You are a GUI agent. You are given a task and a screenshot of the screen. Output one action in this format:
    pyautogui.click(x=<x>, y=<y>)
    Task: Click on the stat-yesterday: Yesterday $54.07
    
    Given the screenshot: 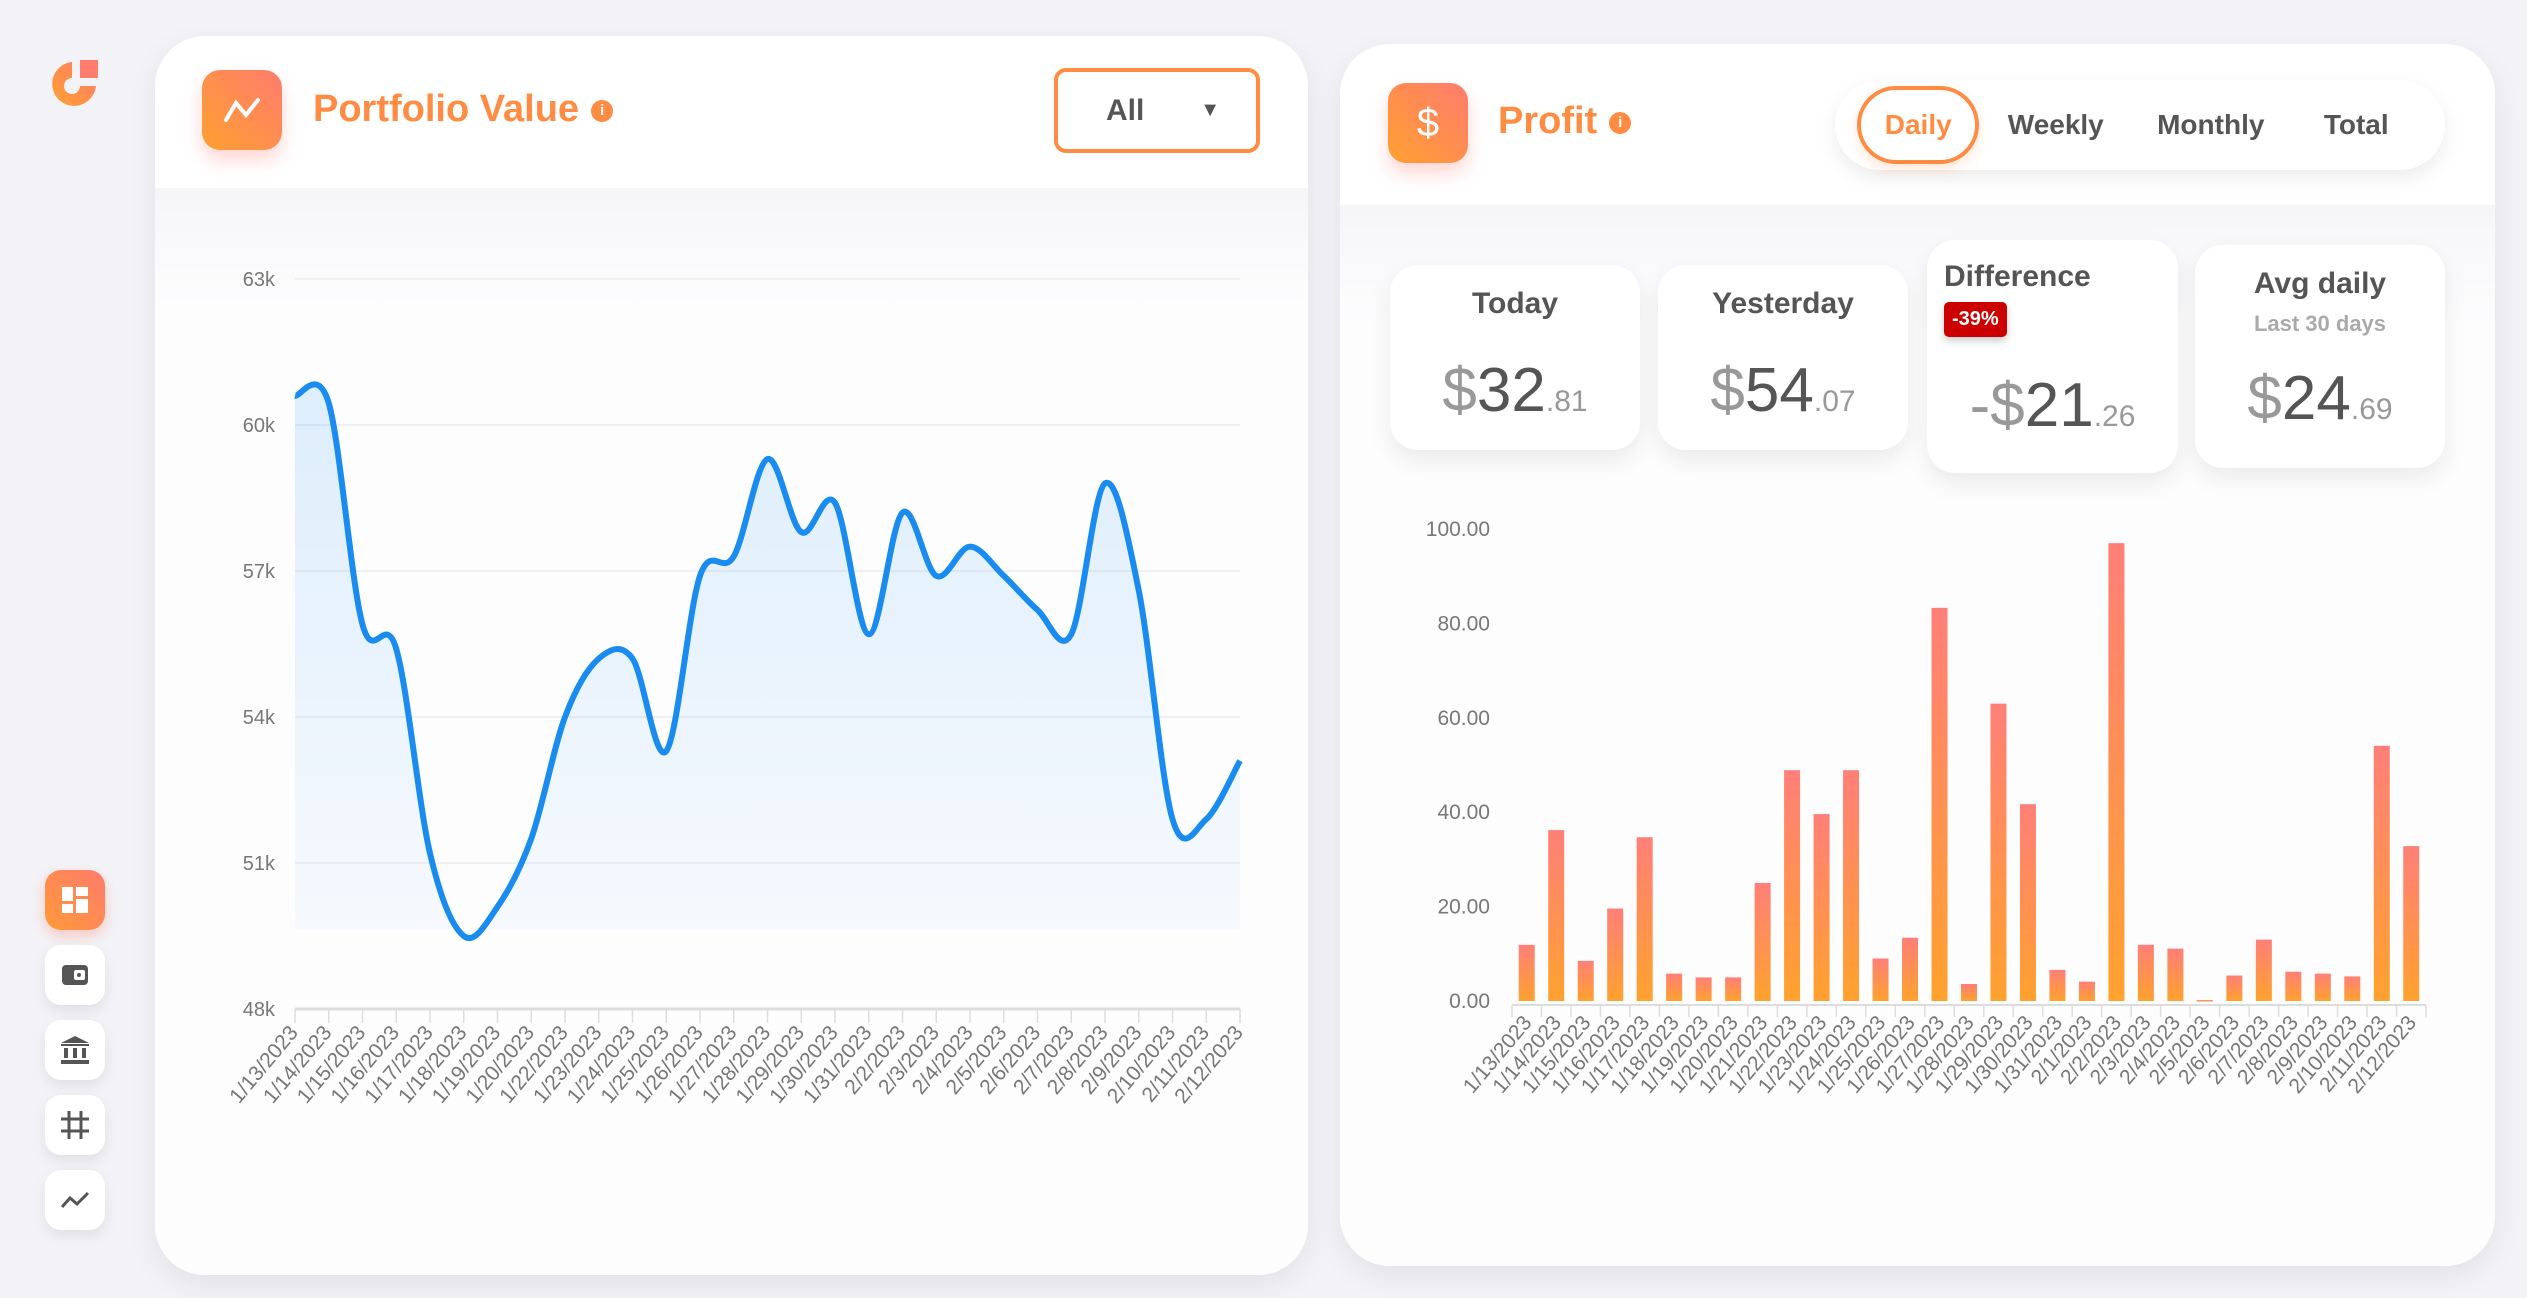 What is the action you would take?
    pyautogui.click(x=1783, y=357)
    